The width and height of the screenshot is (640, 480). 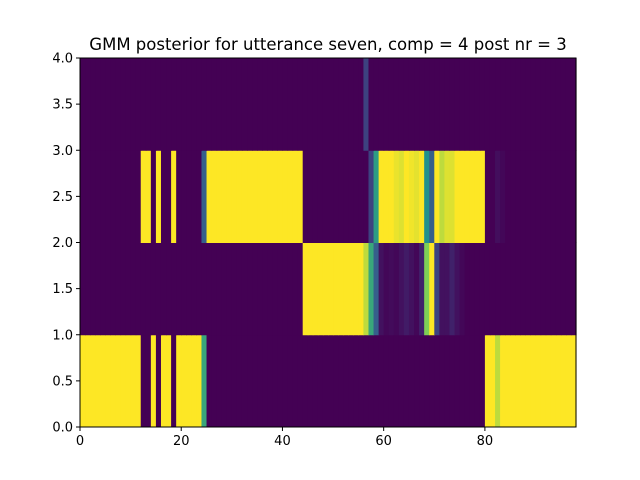 I want to click on x-tick-label: 20, so click(x=181, y=441).